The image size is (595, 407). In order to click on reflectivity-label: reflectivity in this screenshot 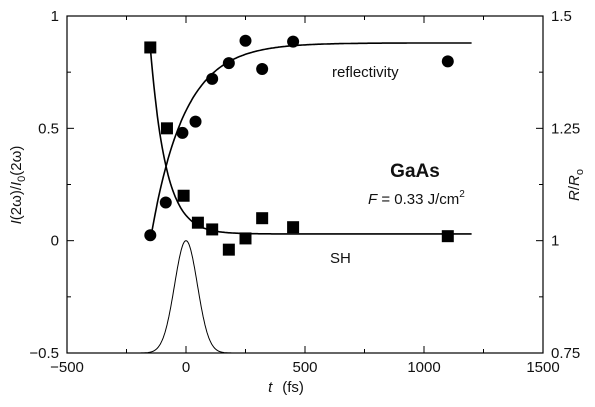, I will do `click(365, 72)`.